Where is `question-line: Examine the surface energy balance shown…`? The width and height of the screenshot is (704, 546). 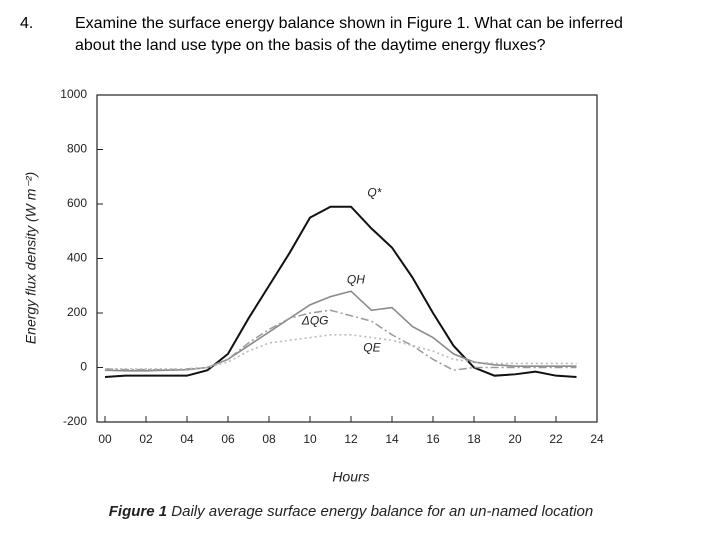
question-line: Examine the surface energy balance shown… is located at coordinates (349, 23).